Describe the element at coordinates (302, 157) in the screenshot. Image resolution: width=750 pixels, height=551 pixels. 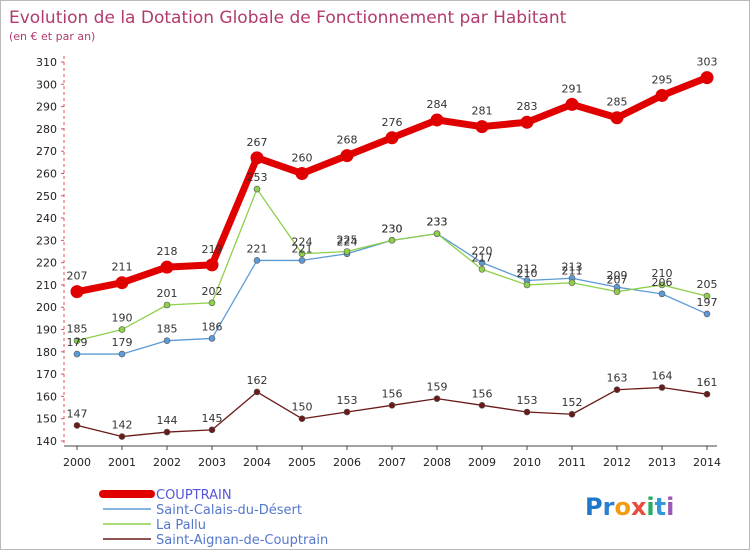
I see `data-label: 260` at that location.